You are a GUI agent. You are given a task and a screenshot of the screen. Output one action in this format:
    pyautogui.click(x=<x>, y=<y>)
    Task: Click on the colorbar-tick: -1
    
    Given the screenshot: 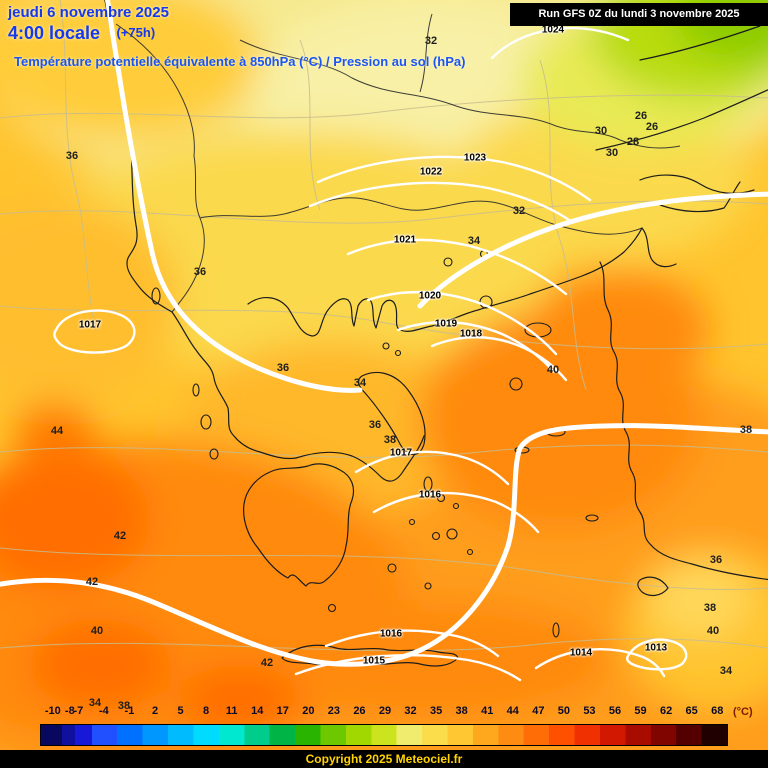 What is the action you would take?
    pyautogui.click(x=129, y=711)
    